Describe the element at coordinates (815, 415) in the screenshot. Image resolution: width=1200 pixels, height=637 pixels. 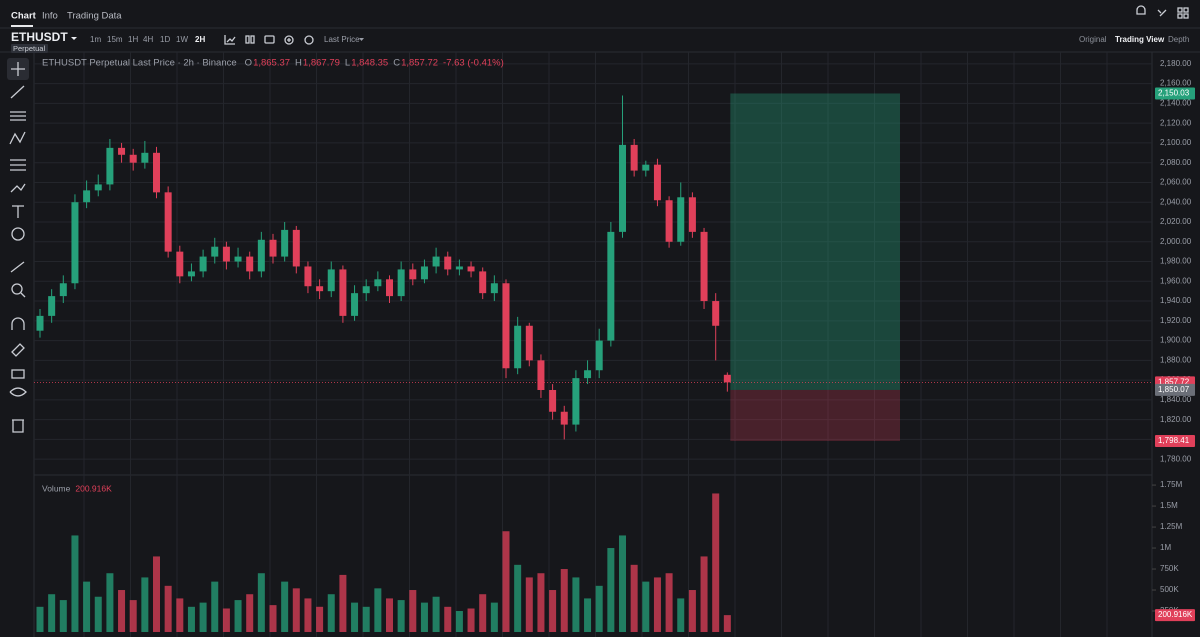
I see `stop-zone` at that location.